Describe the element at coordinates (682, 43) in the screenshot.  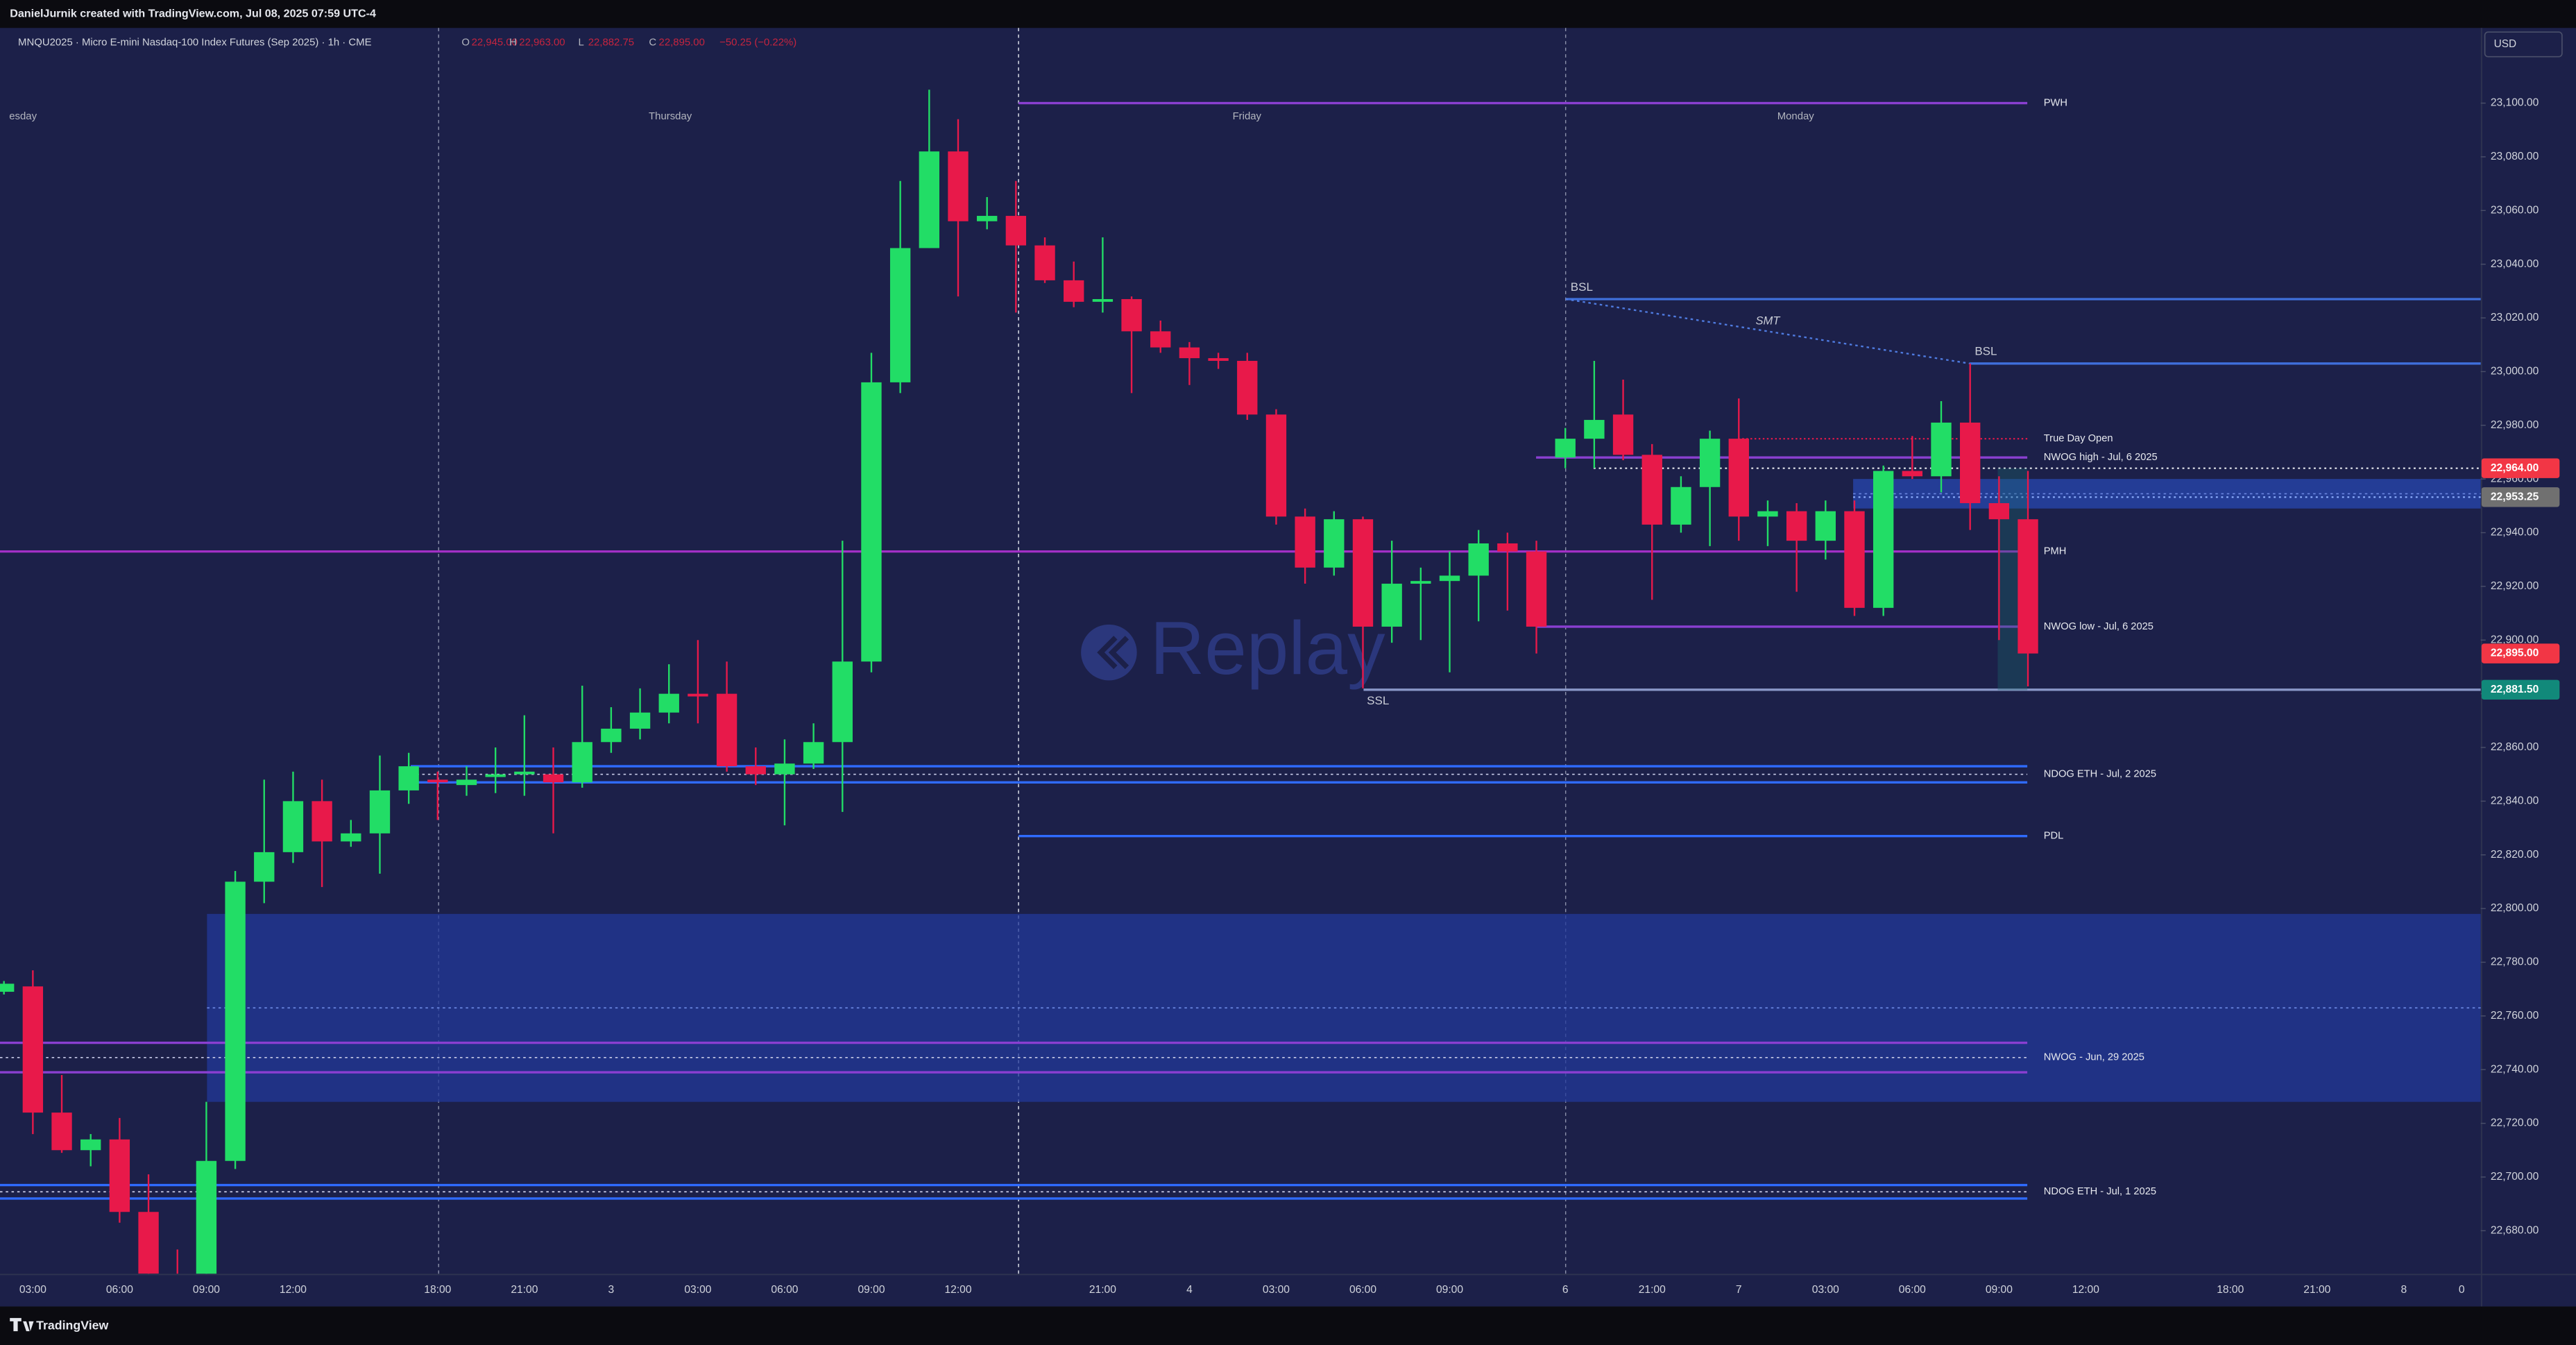
I see `ohlc-value: 22,895.00` at that location.